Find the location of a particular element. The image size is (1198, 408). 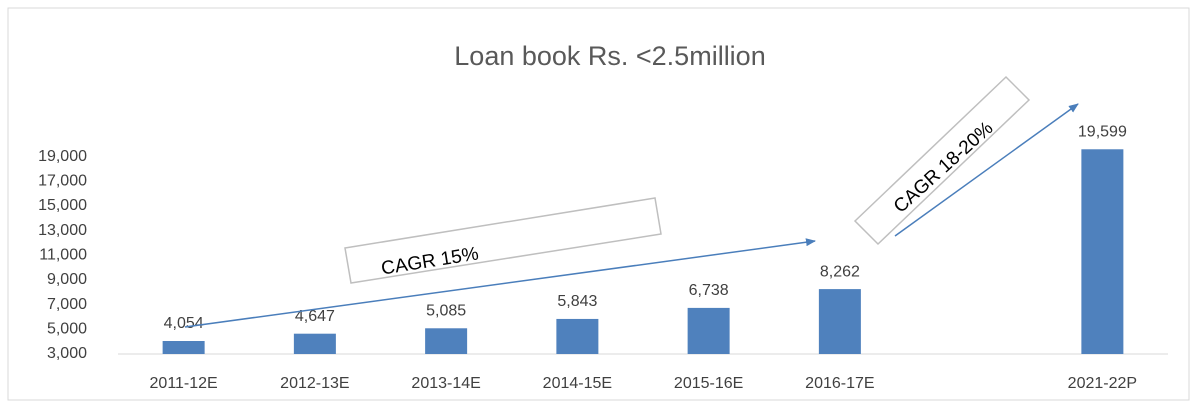

data-label: 5,085 is located at coordinates (446, 311).